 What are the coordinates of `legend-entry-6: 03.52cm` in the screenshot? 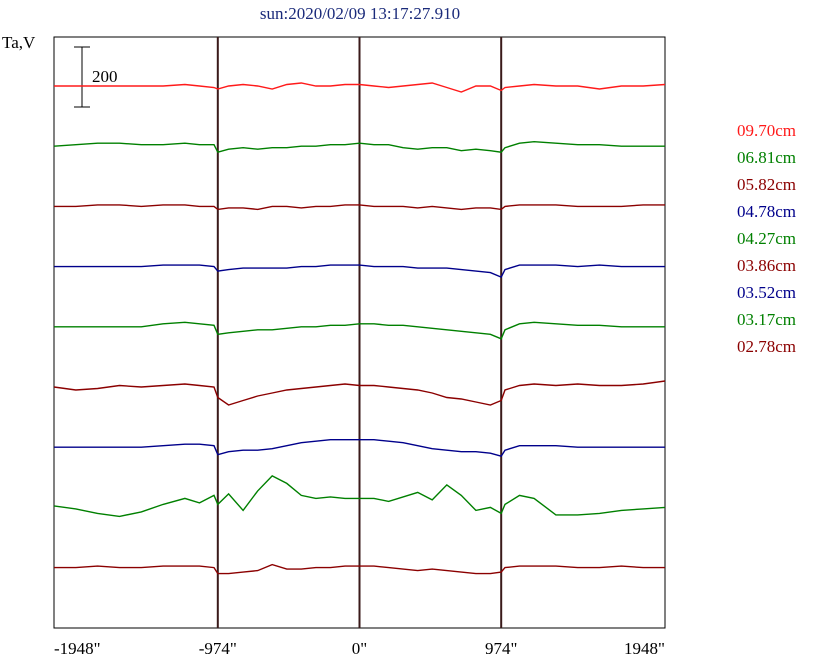 It's located at (766, 292).